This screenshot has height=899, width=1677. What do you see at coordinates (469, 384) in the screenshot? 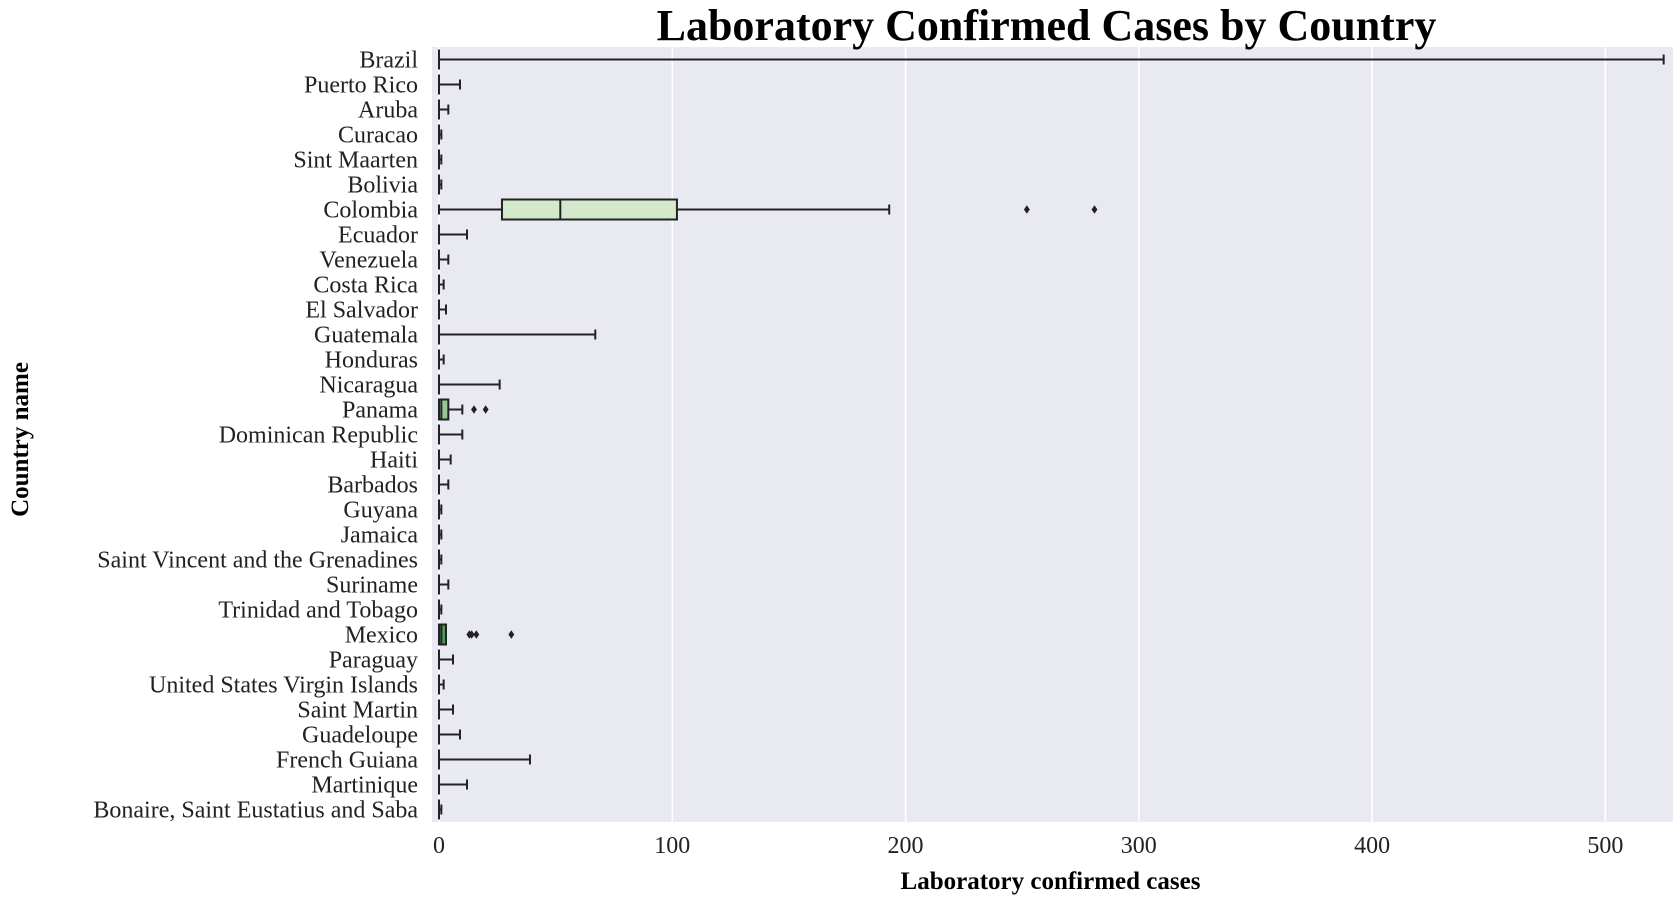
I see `box-nicaragua` at bounding box center [469, 384].